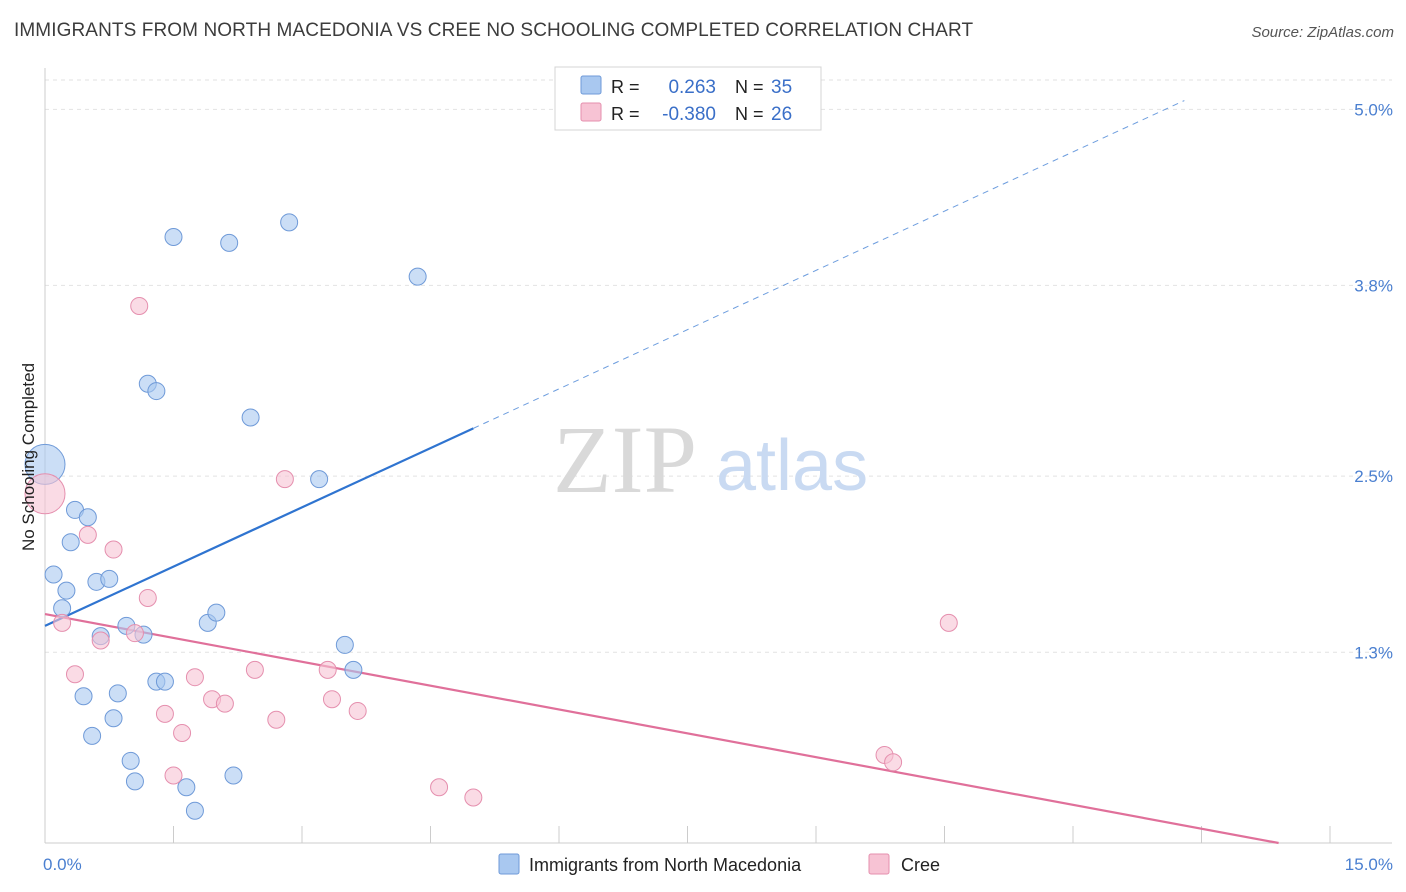  I want to click on y-axis-label: No Schooling Completed, so click(28, 457).